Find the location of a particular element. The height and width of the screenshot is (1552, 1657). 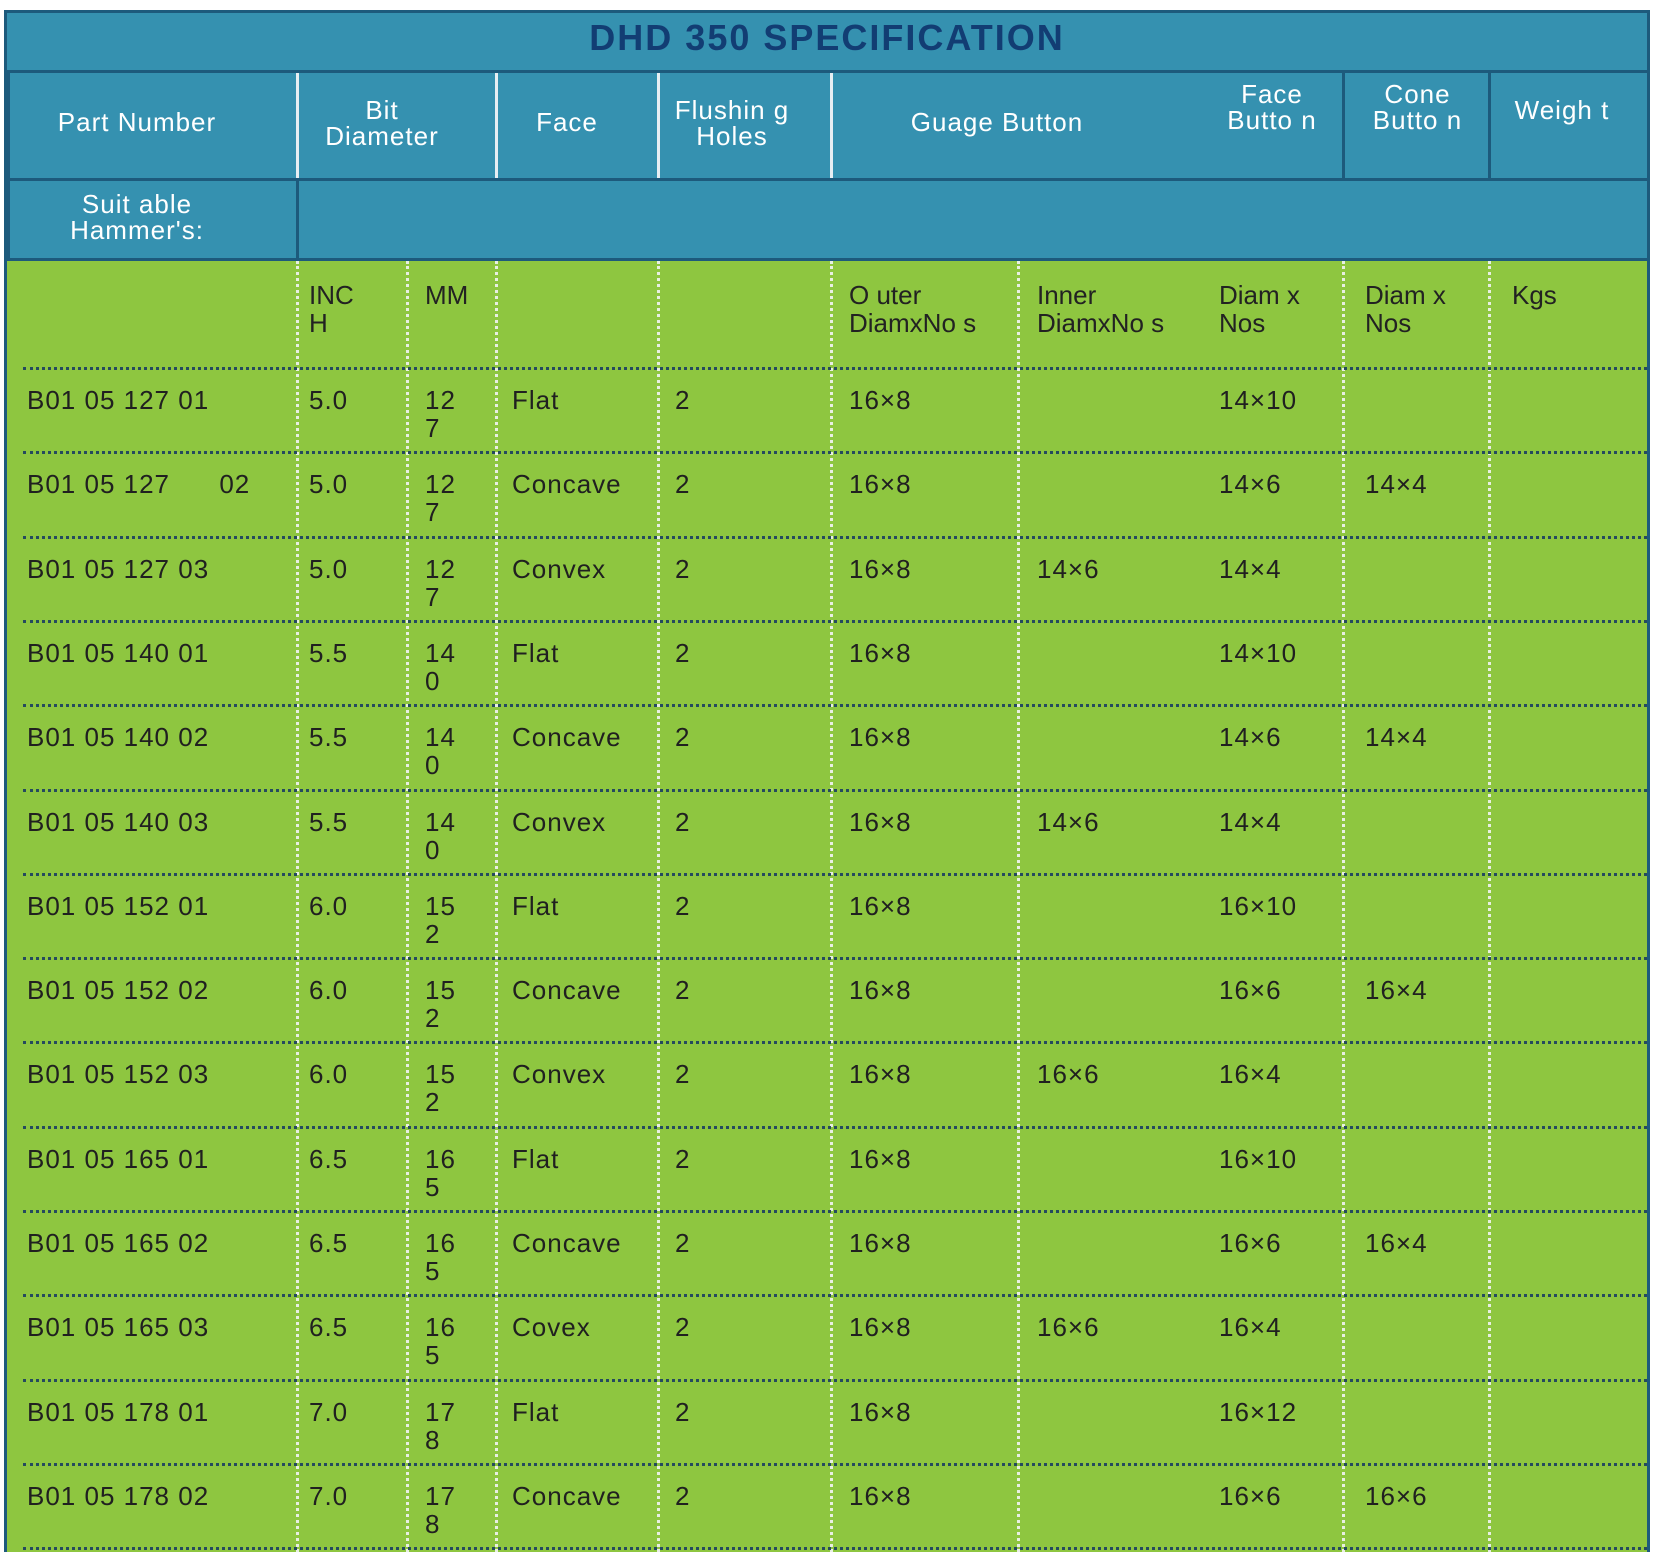

header-weight: Weigh t is located at coordinates (1562, 110).